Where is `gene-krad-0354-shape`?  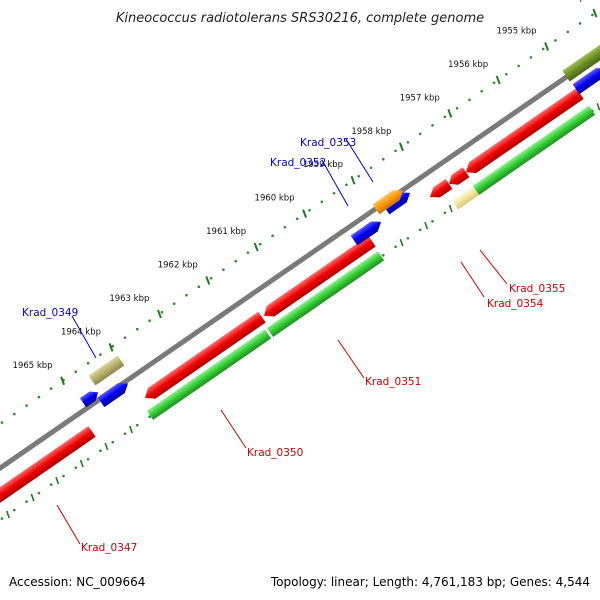 gene-krad-0354-shape is located at coordinates (441, 188).